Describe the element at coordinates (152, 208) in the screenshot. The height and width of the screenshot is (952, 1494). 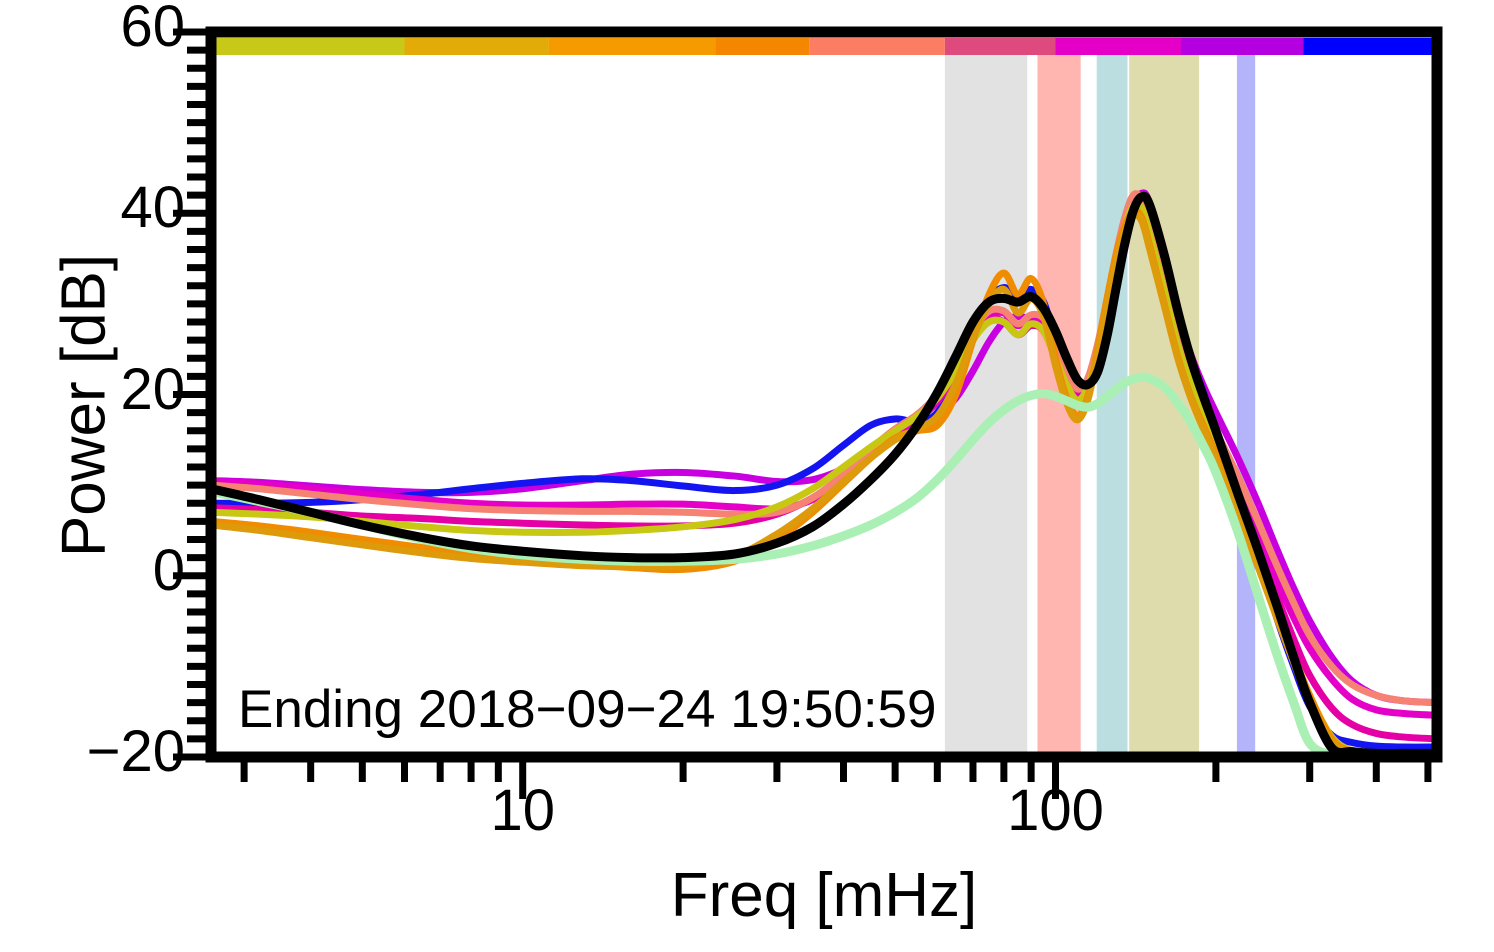
I see `y-tick-label-1: 40` at that location.